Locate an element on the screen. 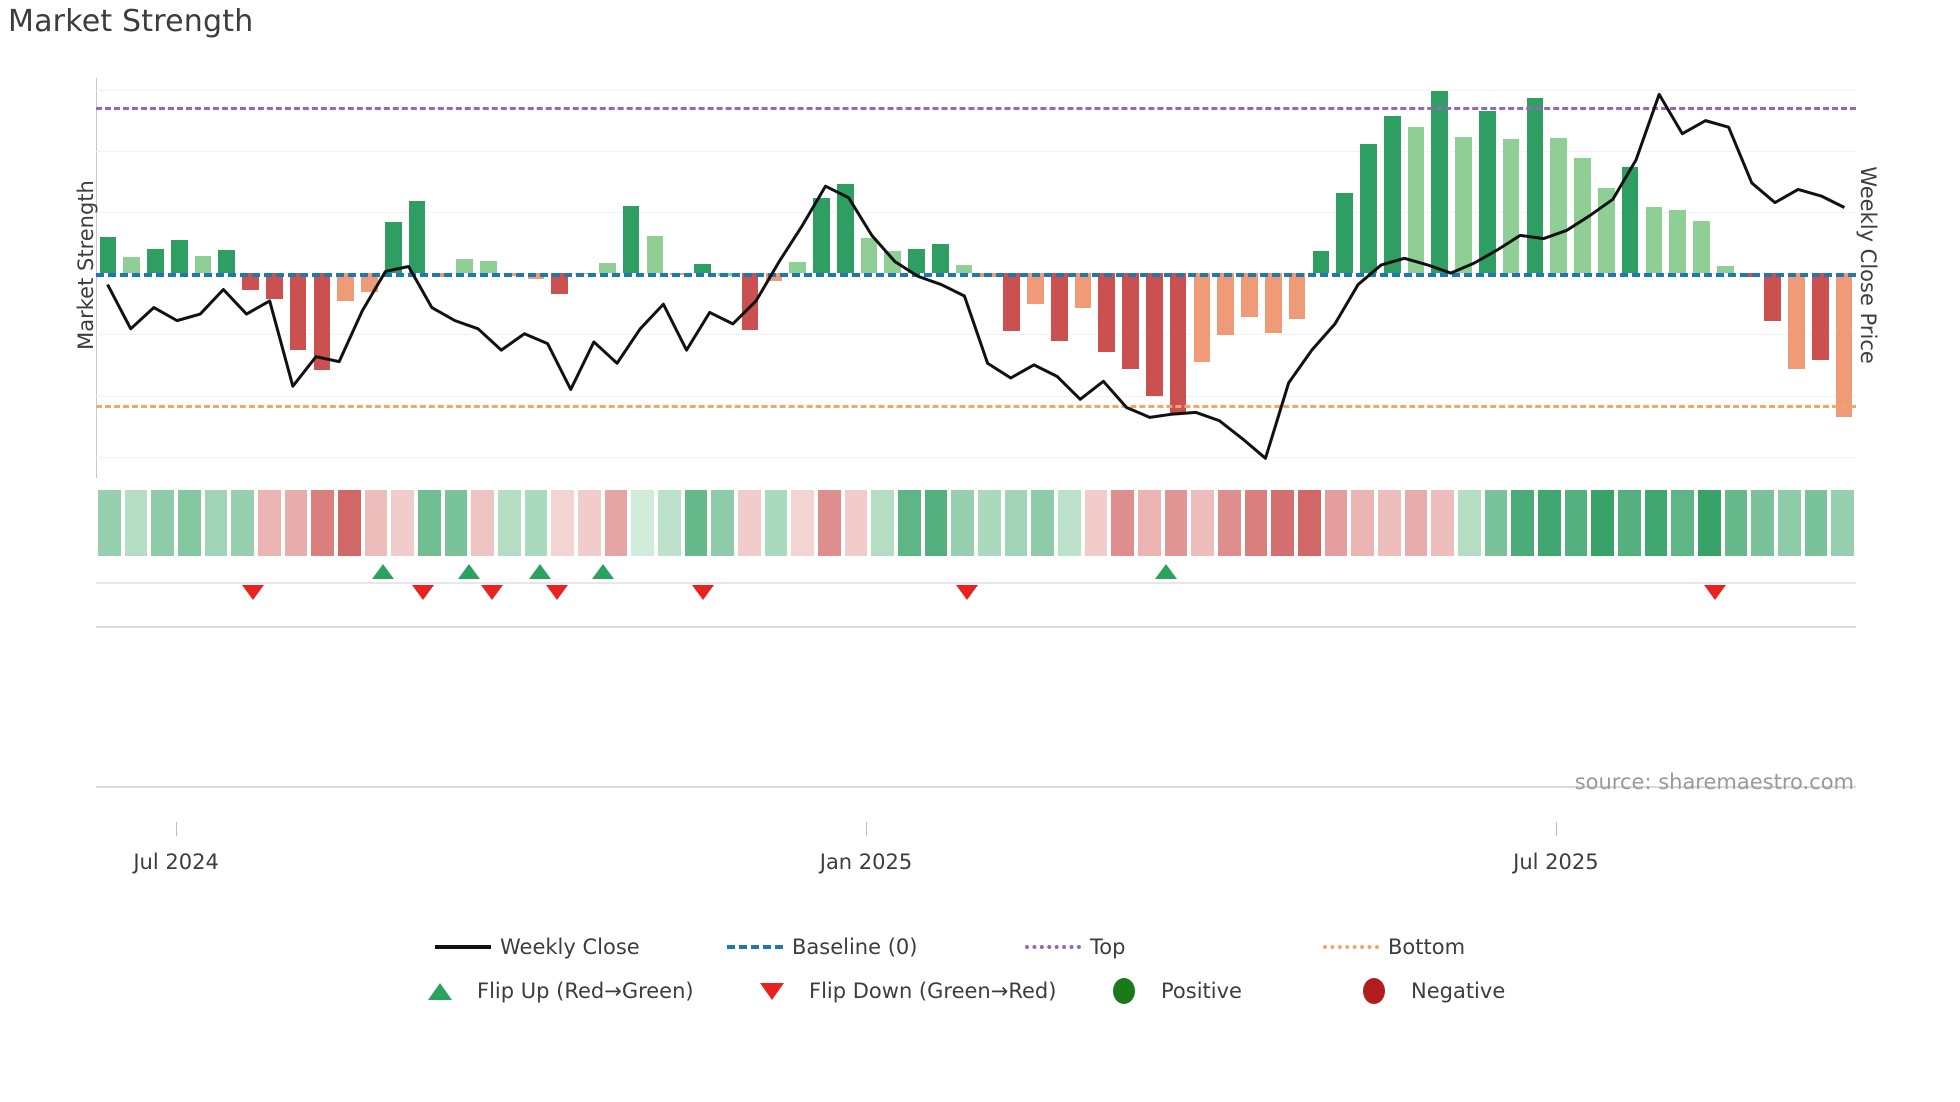 Image resolution: width=1960 pixels, height=1102 pixels. legend-item: Positive is located at coordinates (1212, 991).